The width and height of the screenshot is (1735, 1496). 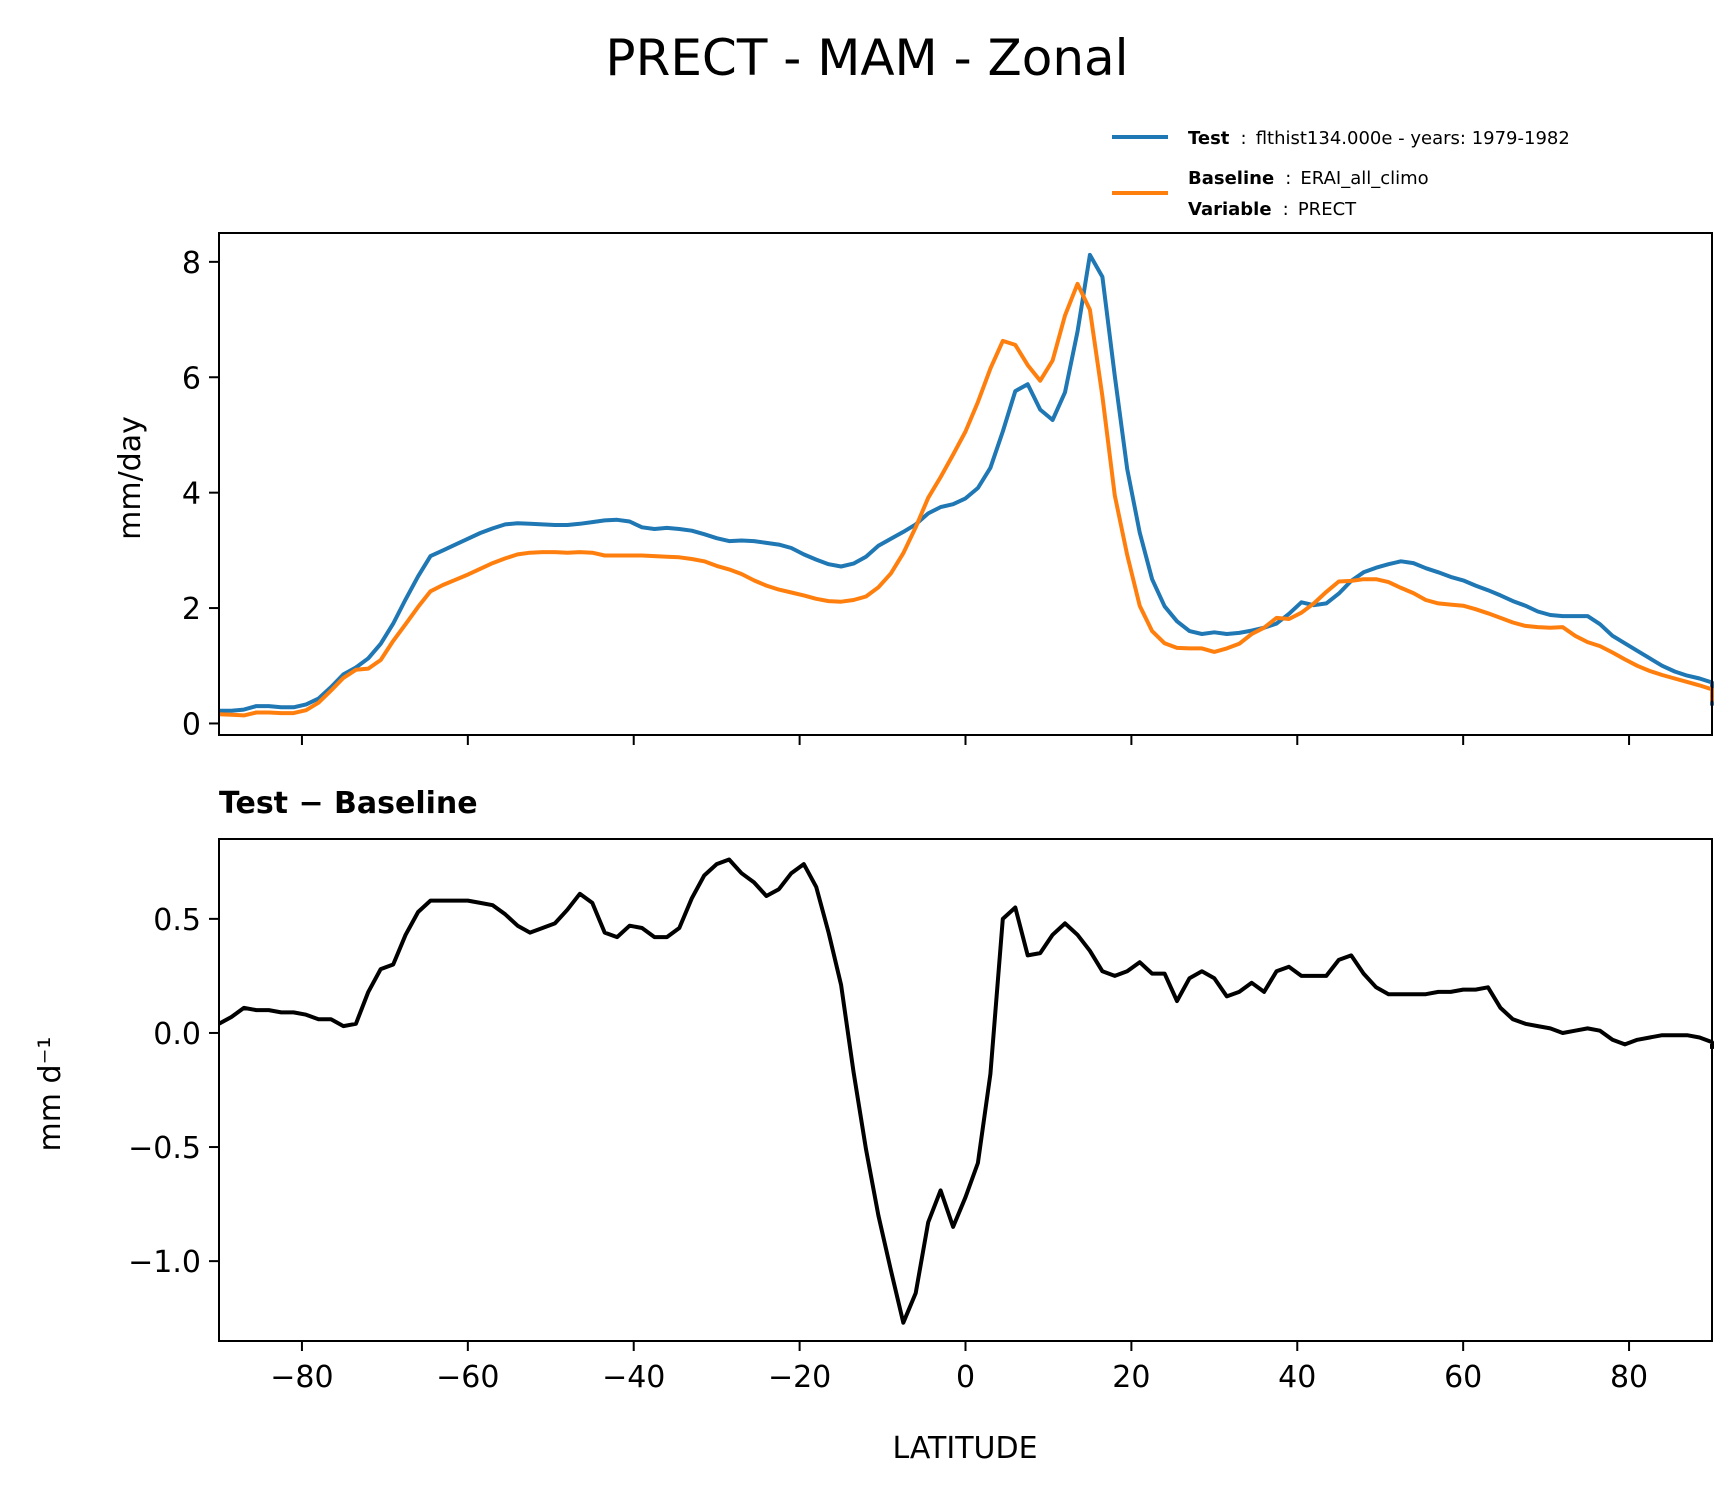 What do you see at coordinates (467, 1377) in the screenshot?
I see `bot-x-tick-label: −60` at bounding box center [467, 1377].